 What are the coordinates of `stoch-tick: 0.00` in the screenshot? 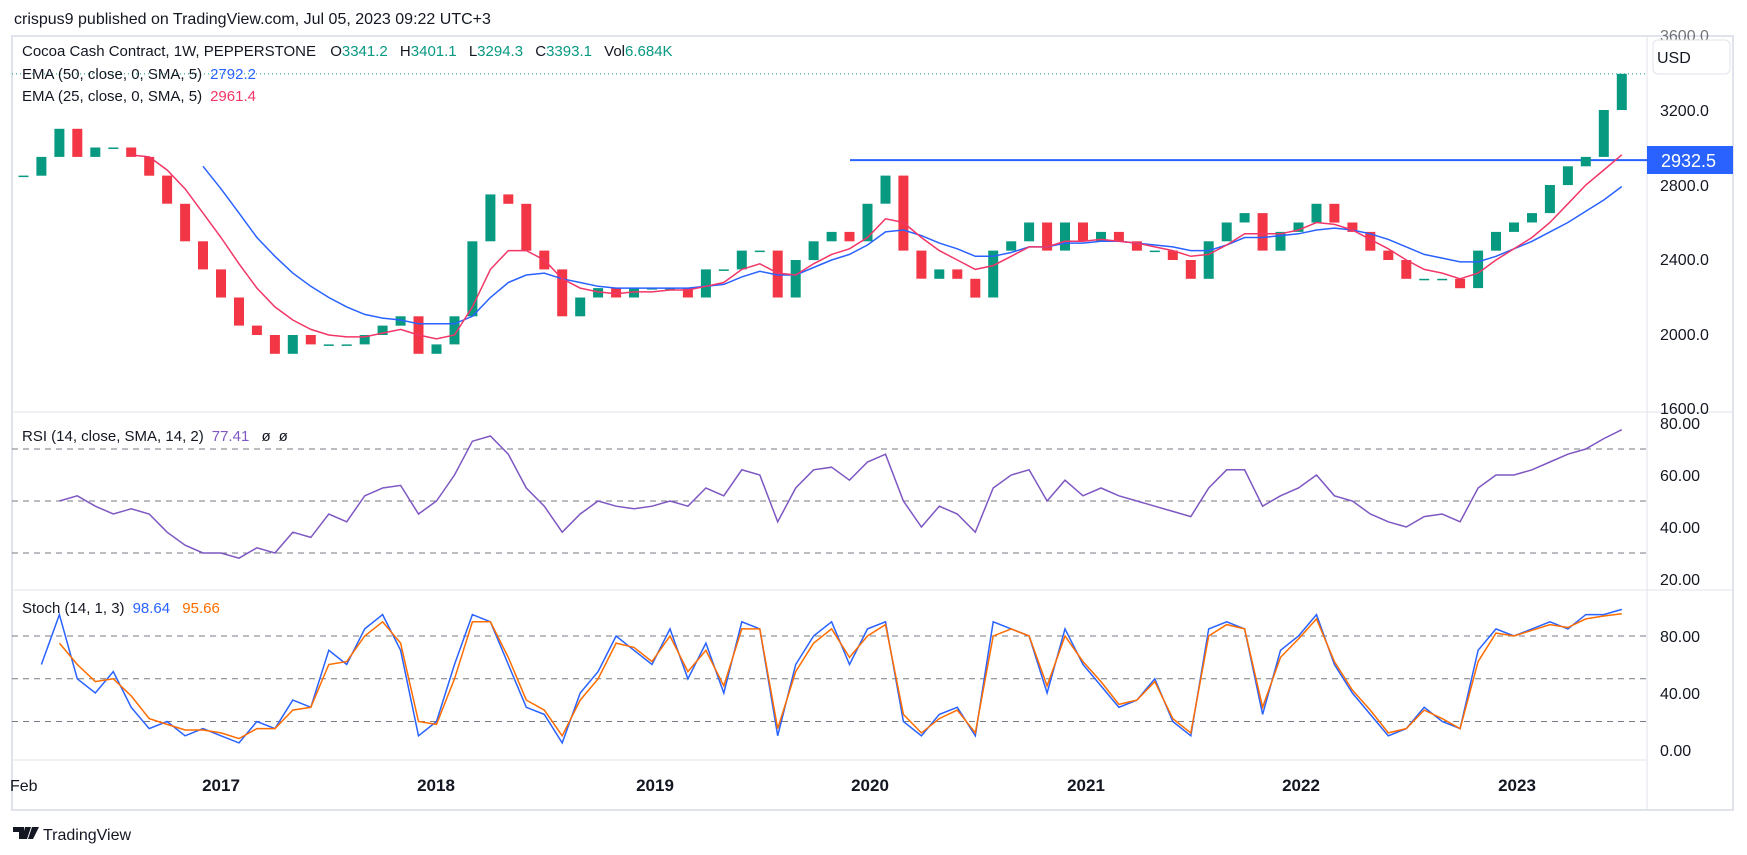 It's located at (1675, 751).